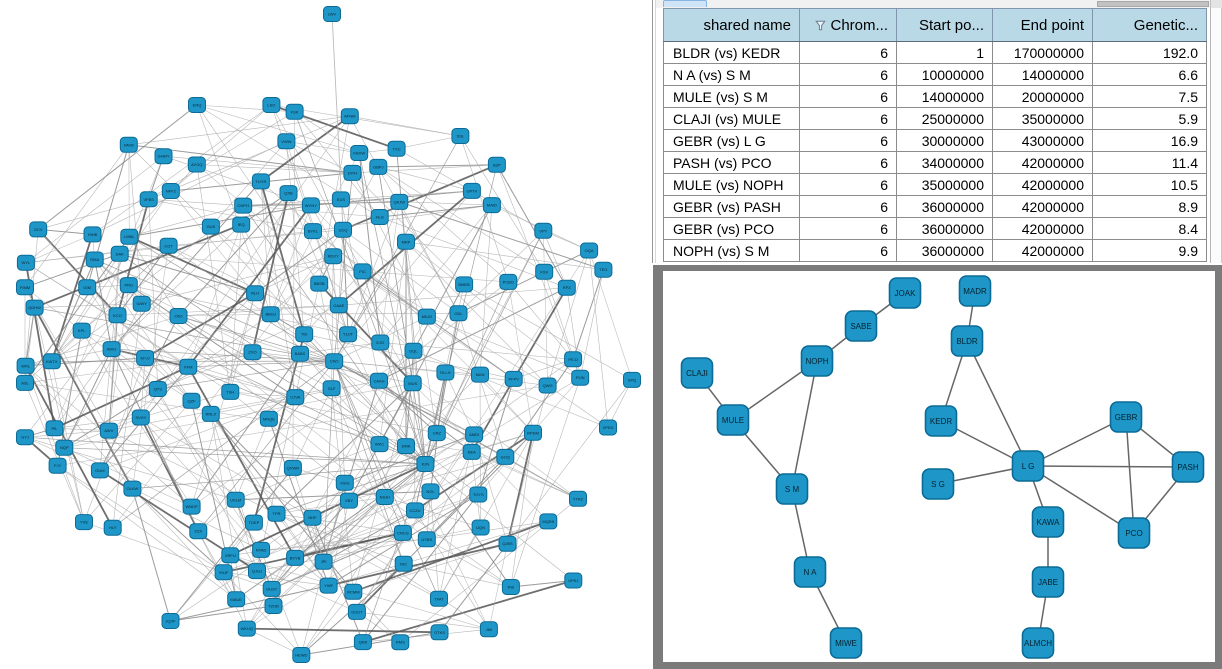 The image size is (1222, 669). Describe the element at coordinates (474, 434) in the screenshot. I see `overview-node: AMDI` at that location.